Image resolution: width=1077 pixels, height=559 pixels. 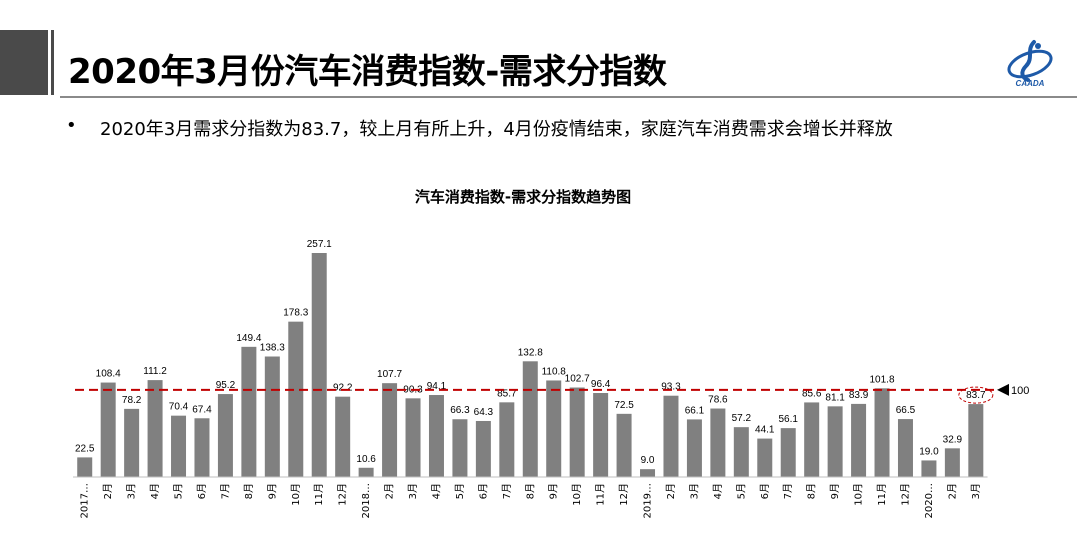 What do you see at coordinates (179, 407) in the screenshot?
I see `data-label: 70.4` at bounding box center [179, 407].